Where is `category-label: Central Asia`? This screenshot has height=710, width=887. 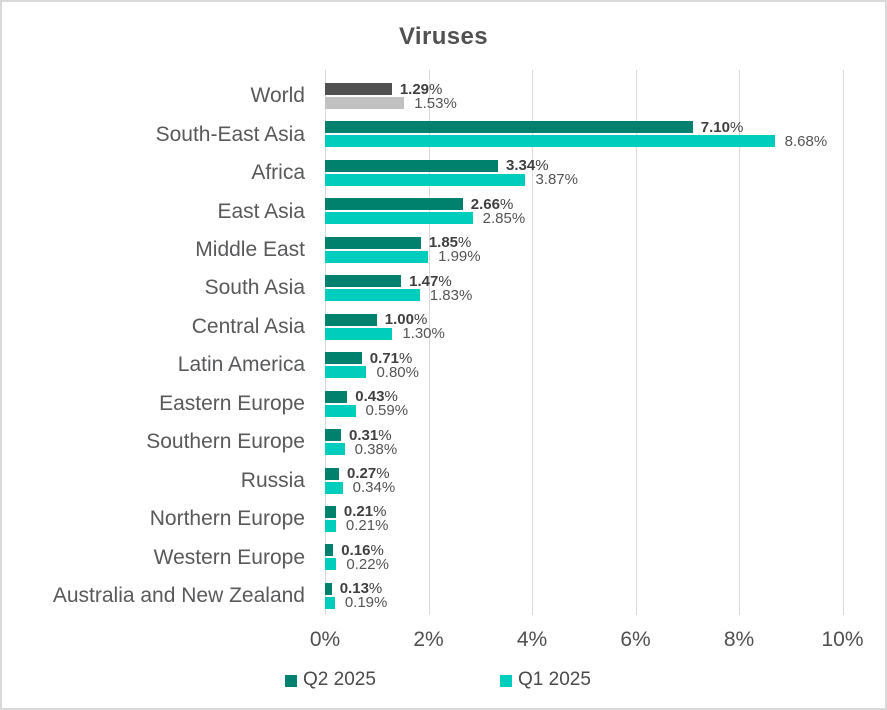 category-label: Central Asia is located at coordinates (248, 326).